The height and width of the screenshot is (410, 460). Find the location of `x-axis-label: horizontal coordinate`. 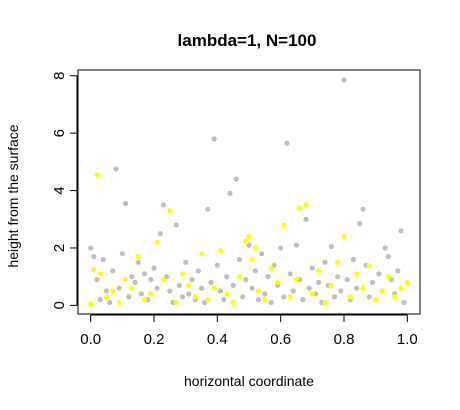

x-axis-label: horizontal coordinate is located at coordinates (249, 381).